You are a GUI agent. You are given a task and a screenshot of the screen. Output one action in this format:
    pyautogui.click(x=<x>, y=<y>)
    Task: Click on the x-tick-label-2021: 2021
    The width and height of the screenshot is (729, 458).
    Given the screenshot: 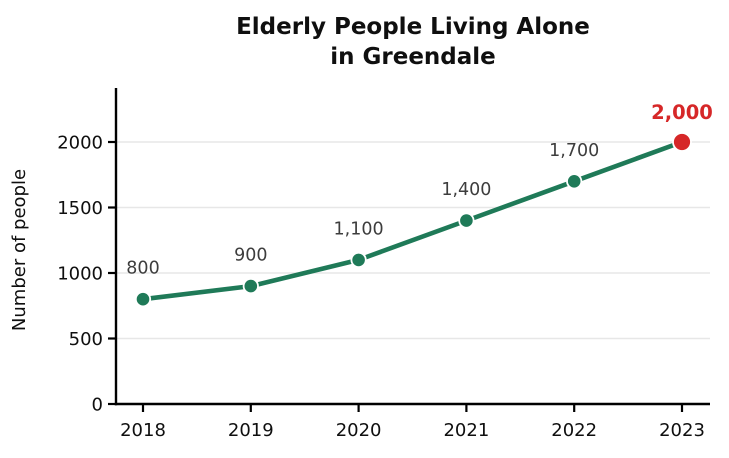 What is the action you would take?
    pyautogui.click(x=466, y=430)
    